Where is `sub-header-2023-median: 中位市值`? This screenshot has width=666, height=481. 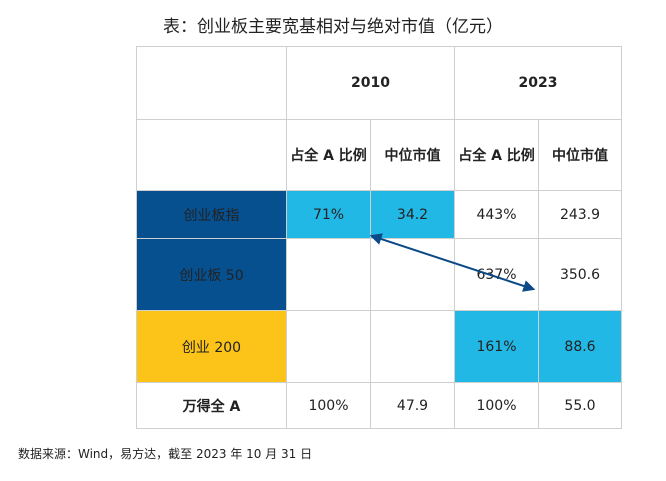 sub-header-2023-median: 中位市值 is located at coordinates (580, 155).